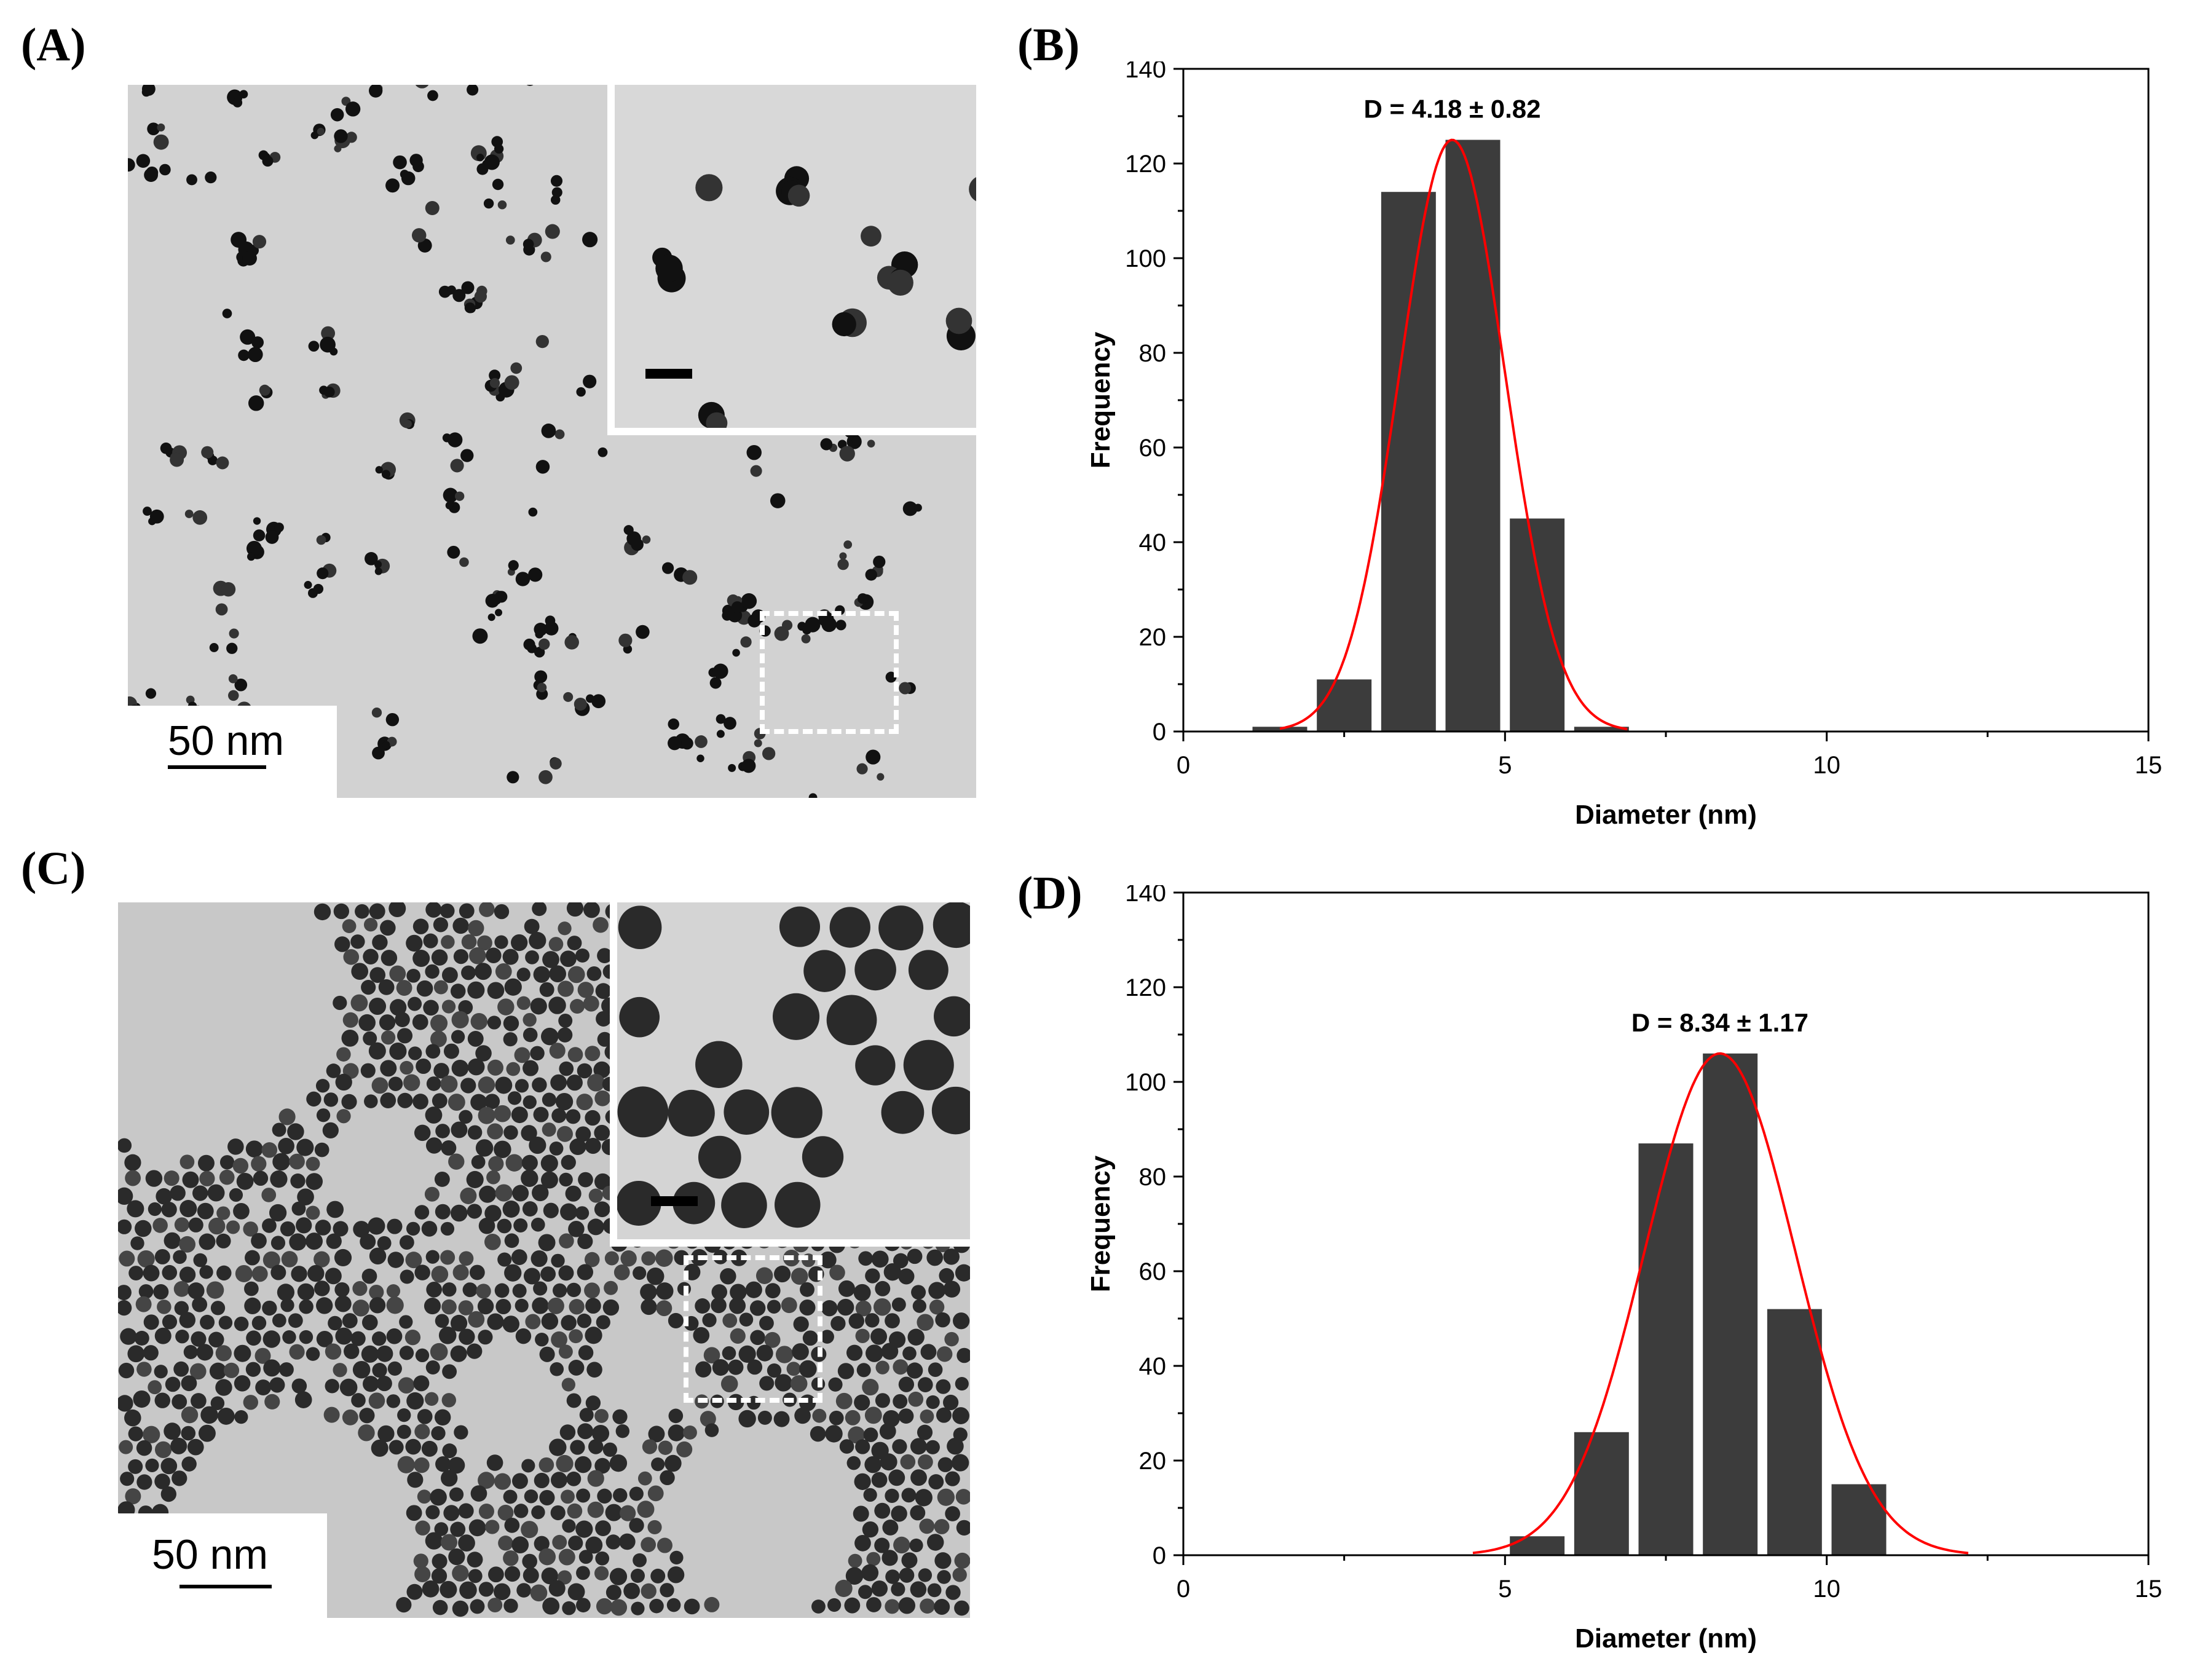 The height and width of the screenshot is (1680, 2189). What do you see at coordinates (226, 741) in the screenshot?
I see `scale-bar-label-a: 50 nm` at bounding box center [226, 741].